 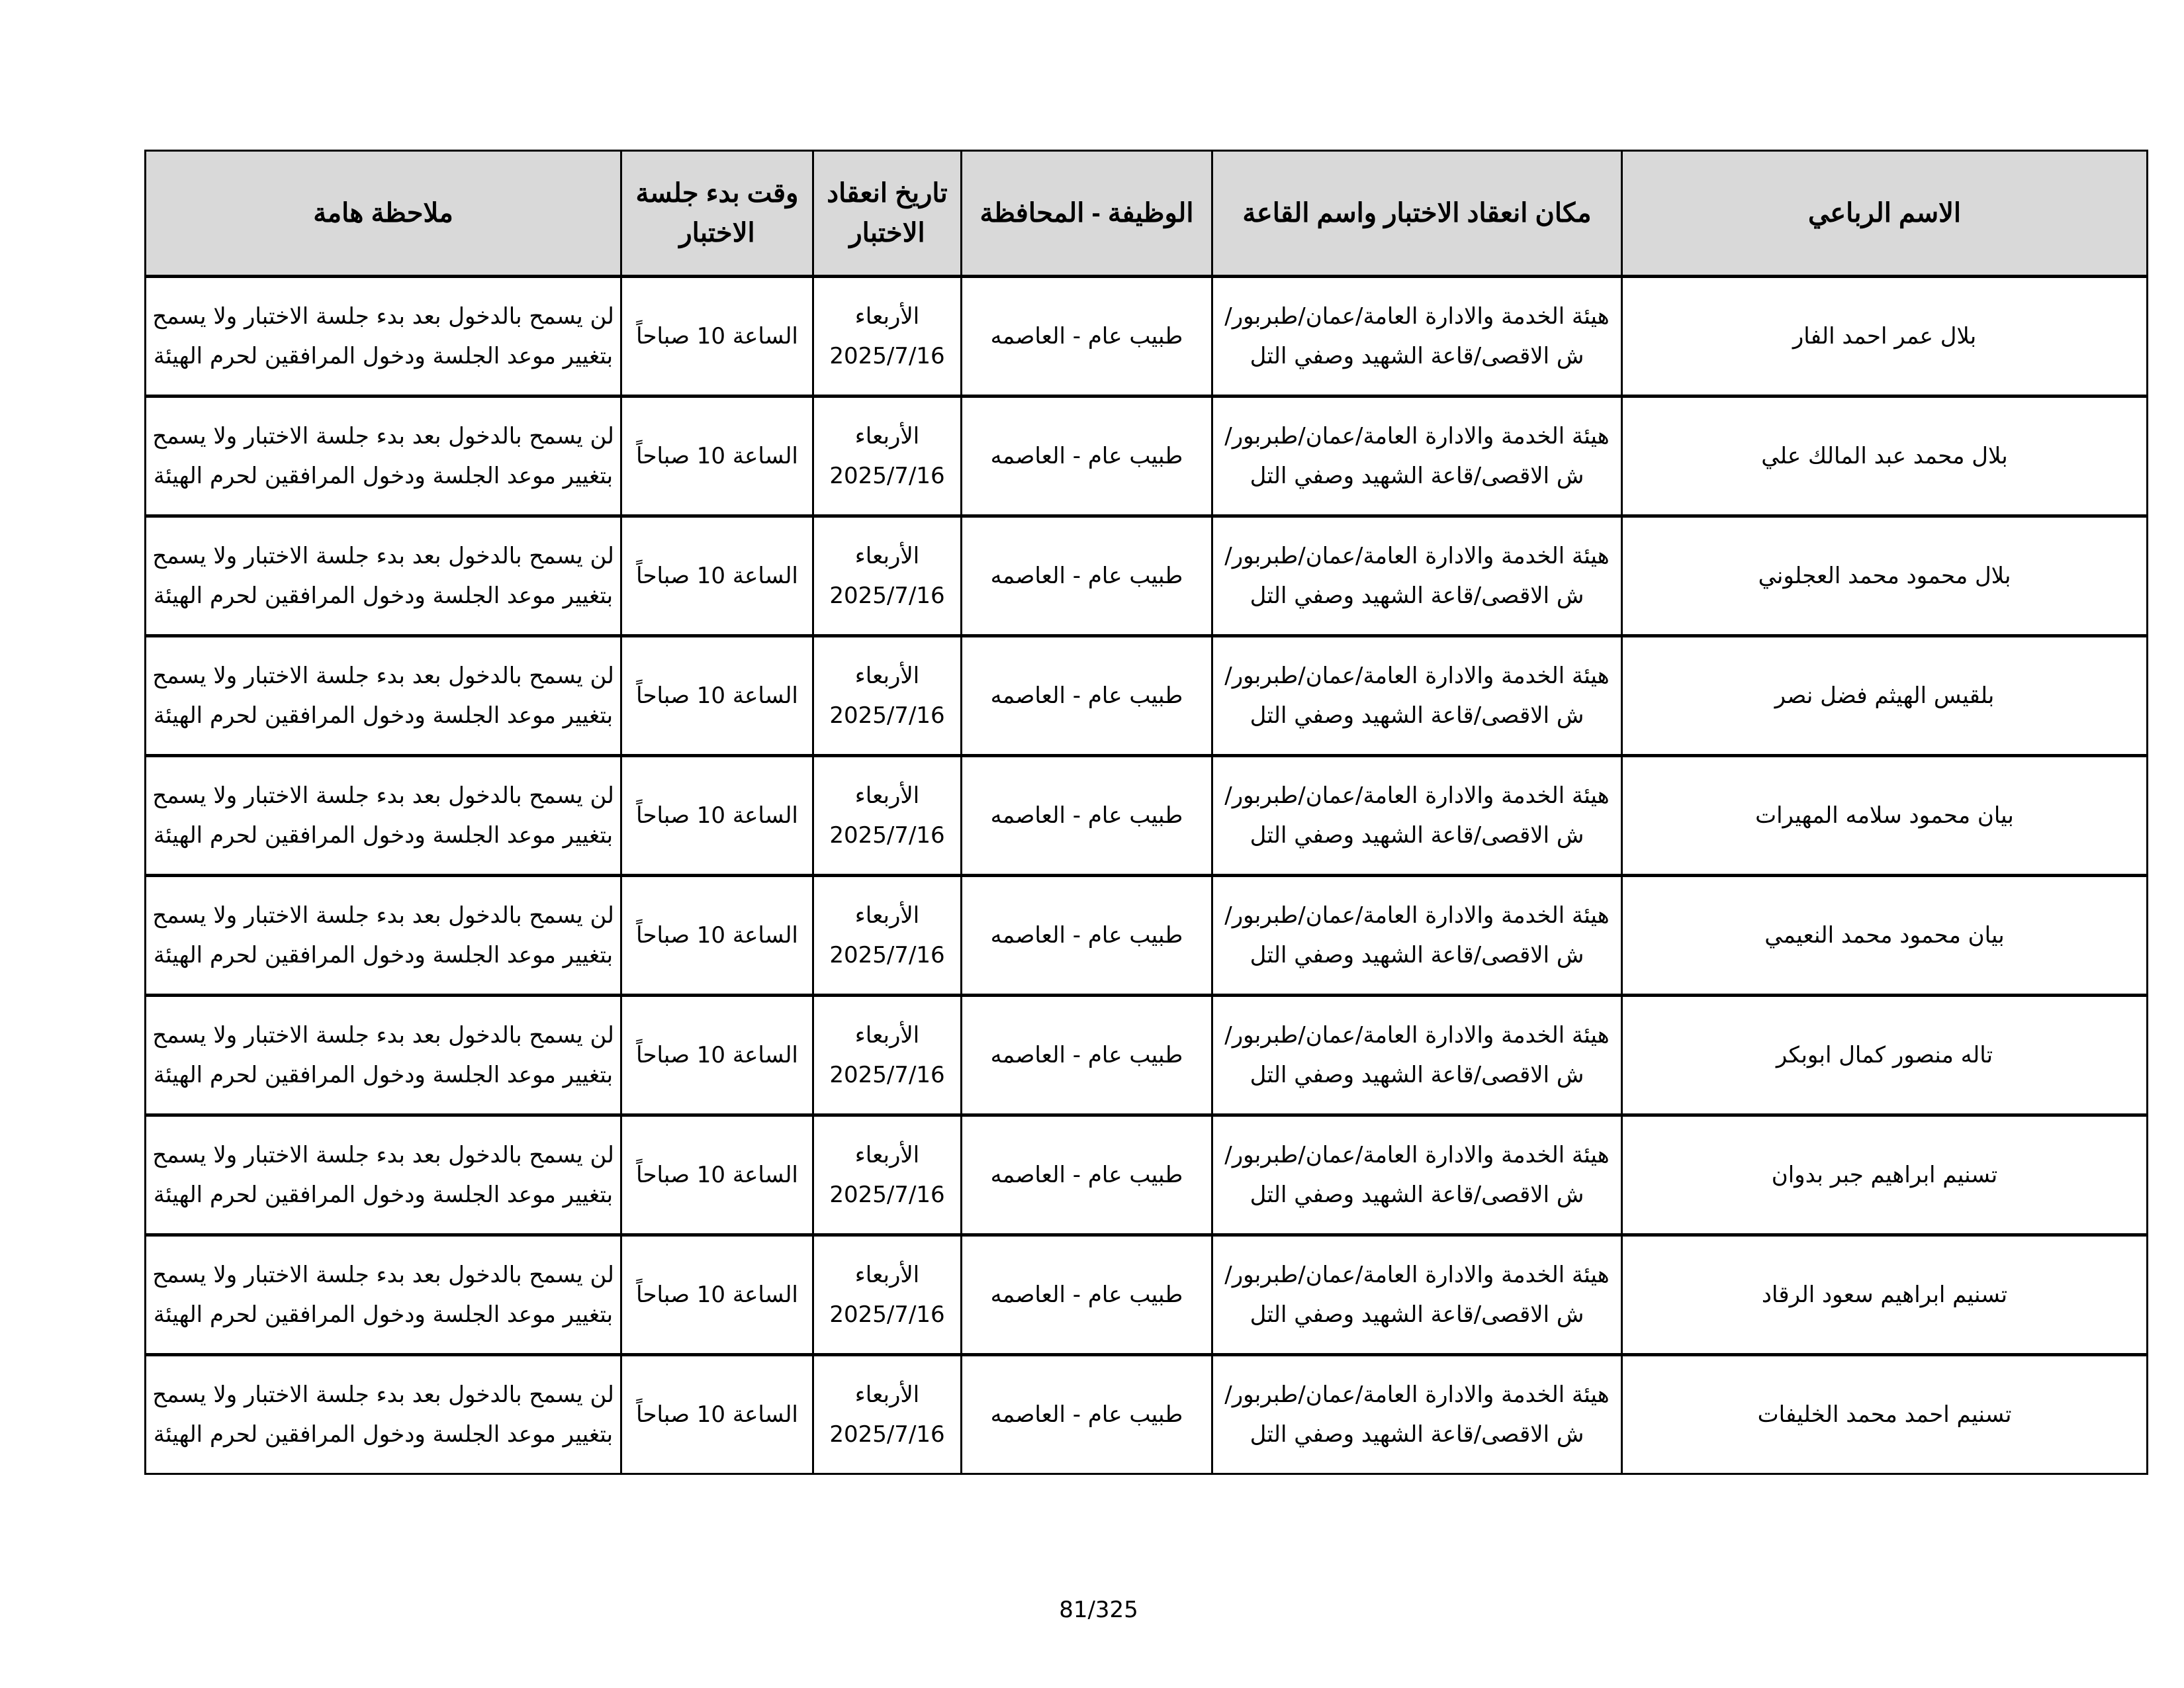 What do you see at coordinates (1885, 1414) in the screenshot?
I see `cell-name: تسنيم احمد محمد الخليفات` at bounding box center [1885, 1414].